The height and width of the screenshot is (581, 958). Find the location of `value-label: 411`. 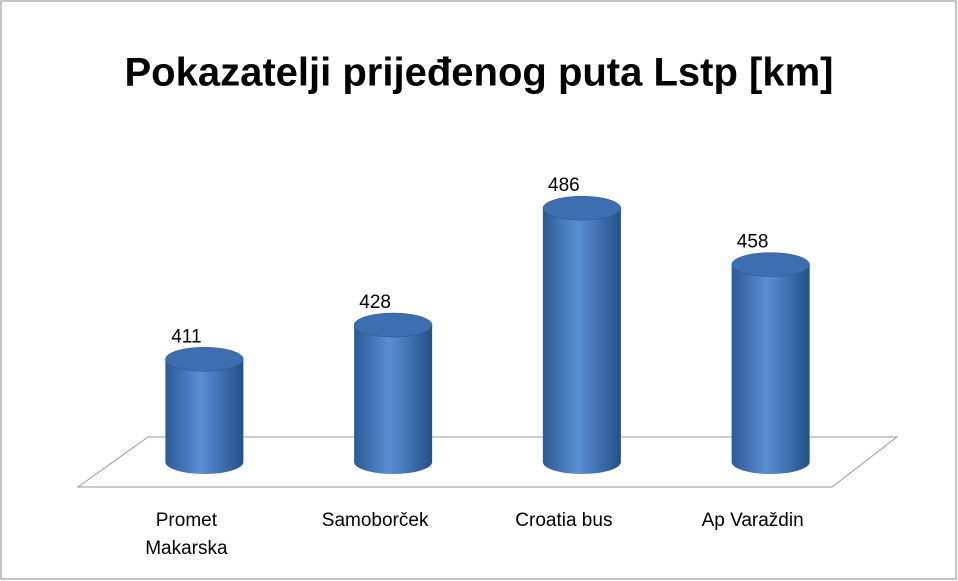

value-label: 411 is located at coordinates (186, 336).